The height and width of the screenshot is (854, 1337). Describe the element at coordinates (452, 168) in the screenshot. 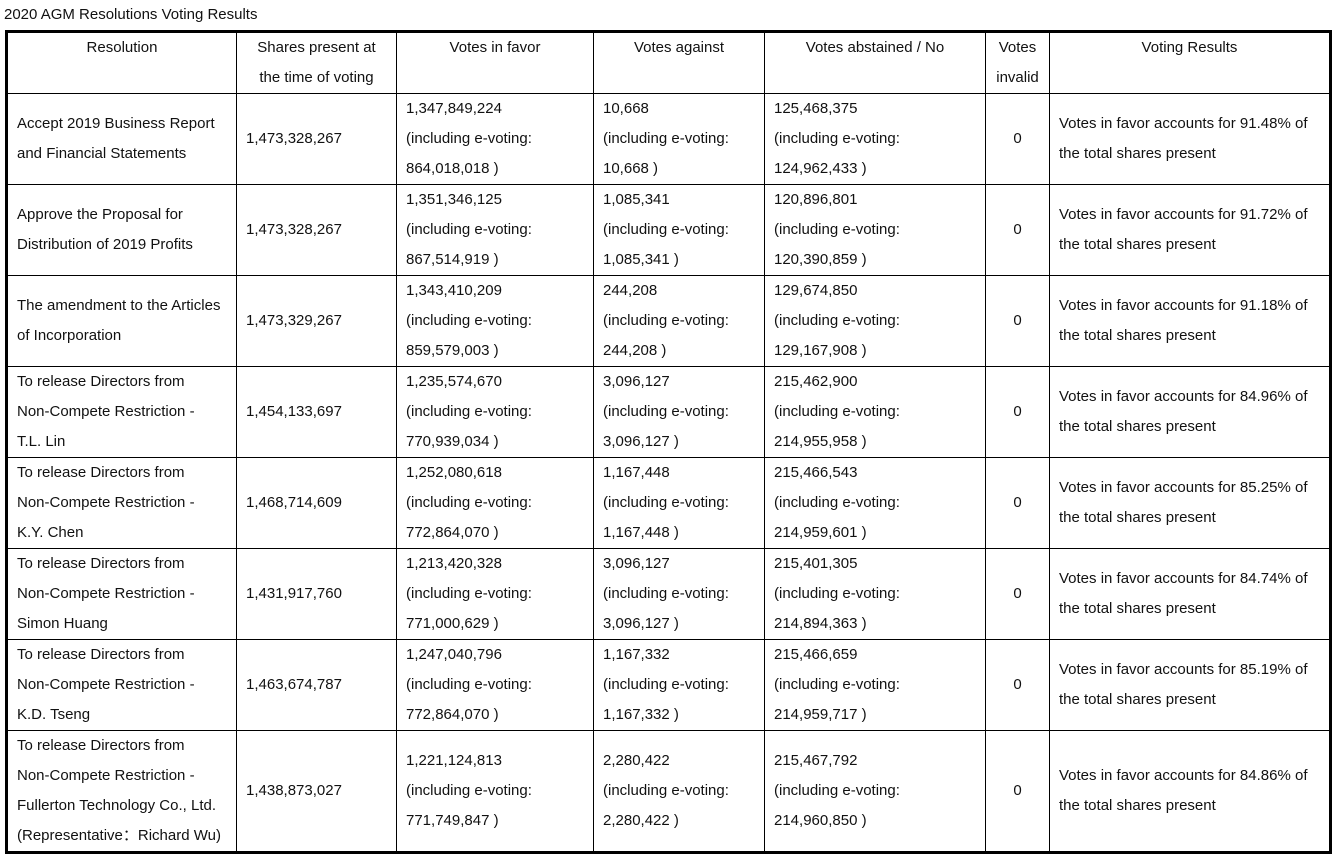

I see `cell-line: 864,018,018 )` at that location.